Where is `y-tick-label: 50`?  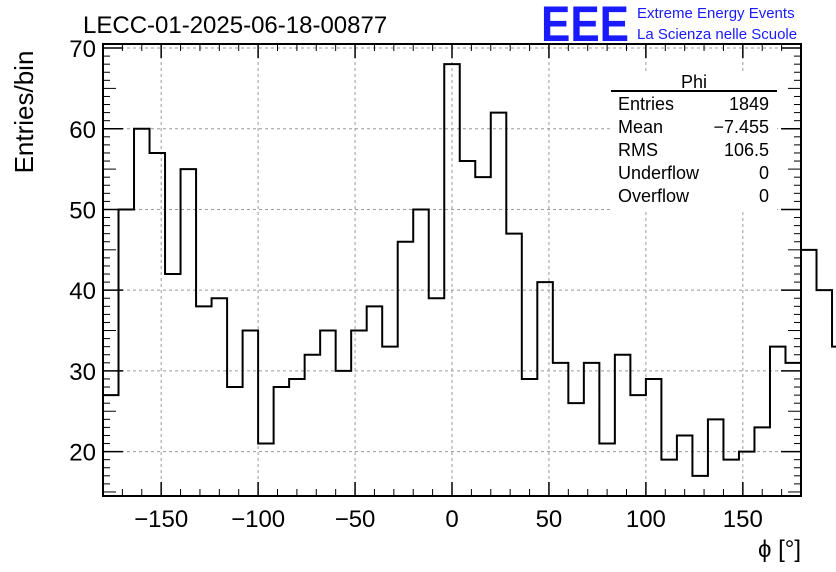 y-tick-label: 50 is located at coordinates (82, 210).